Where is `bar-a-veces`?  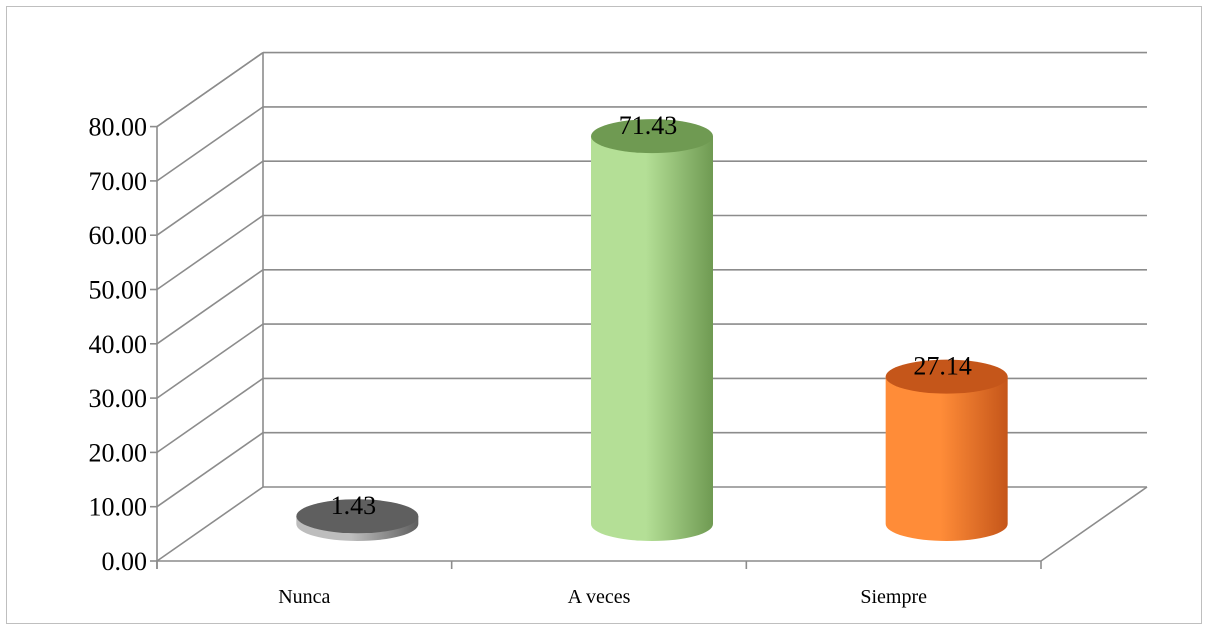 bar-a-veces is located at coordinates (652, 330).